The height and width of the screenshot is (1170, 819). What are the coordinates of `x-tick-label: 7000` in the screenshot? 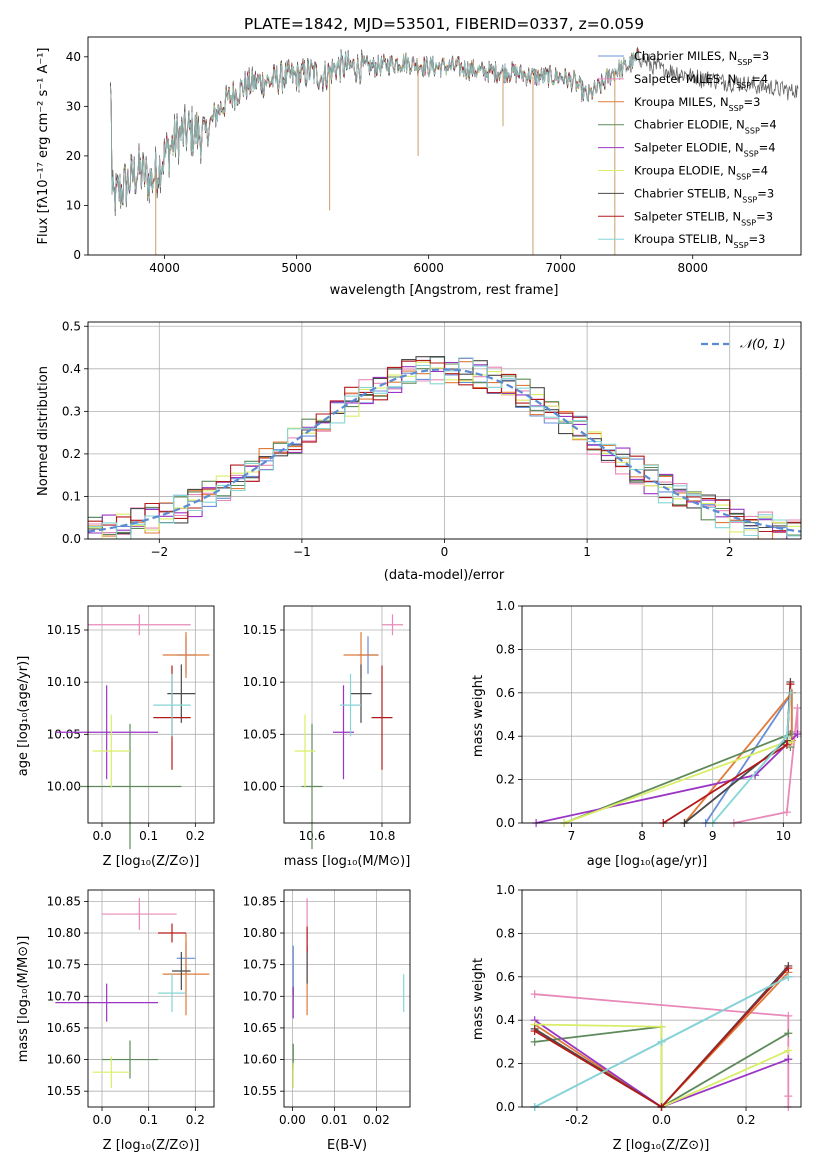 It's located at (560, 268).